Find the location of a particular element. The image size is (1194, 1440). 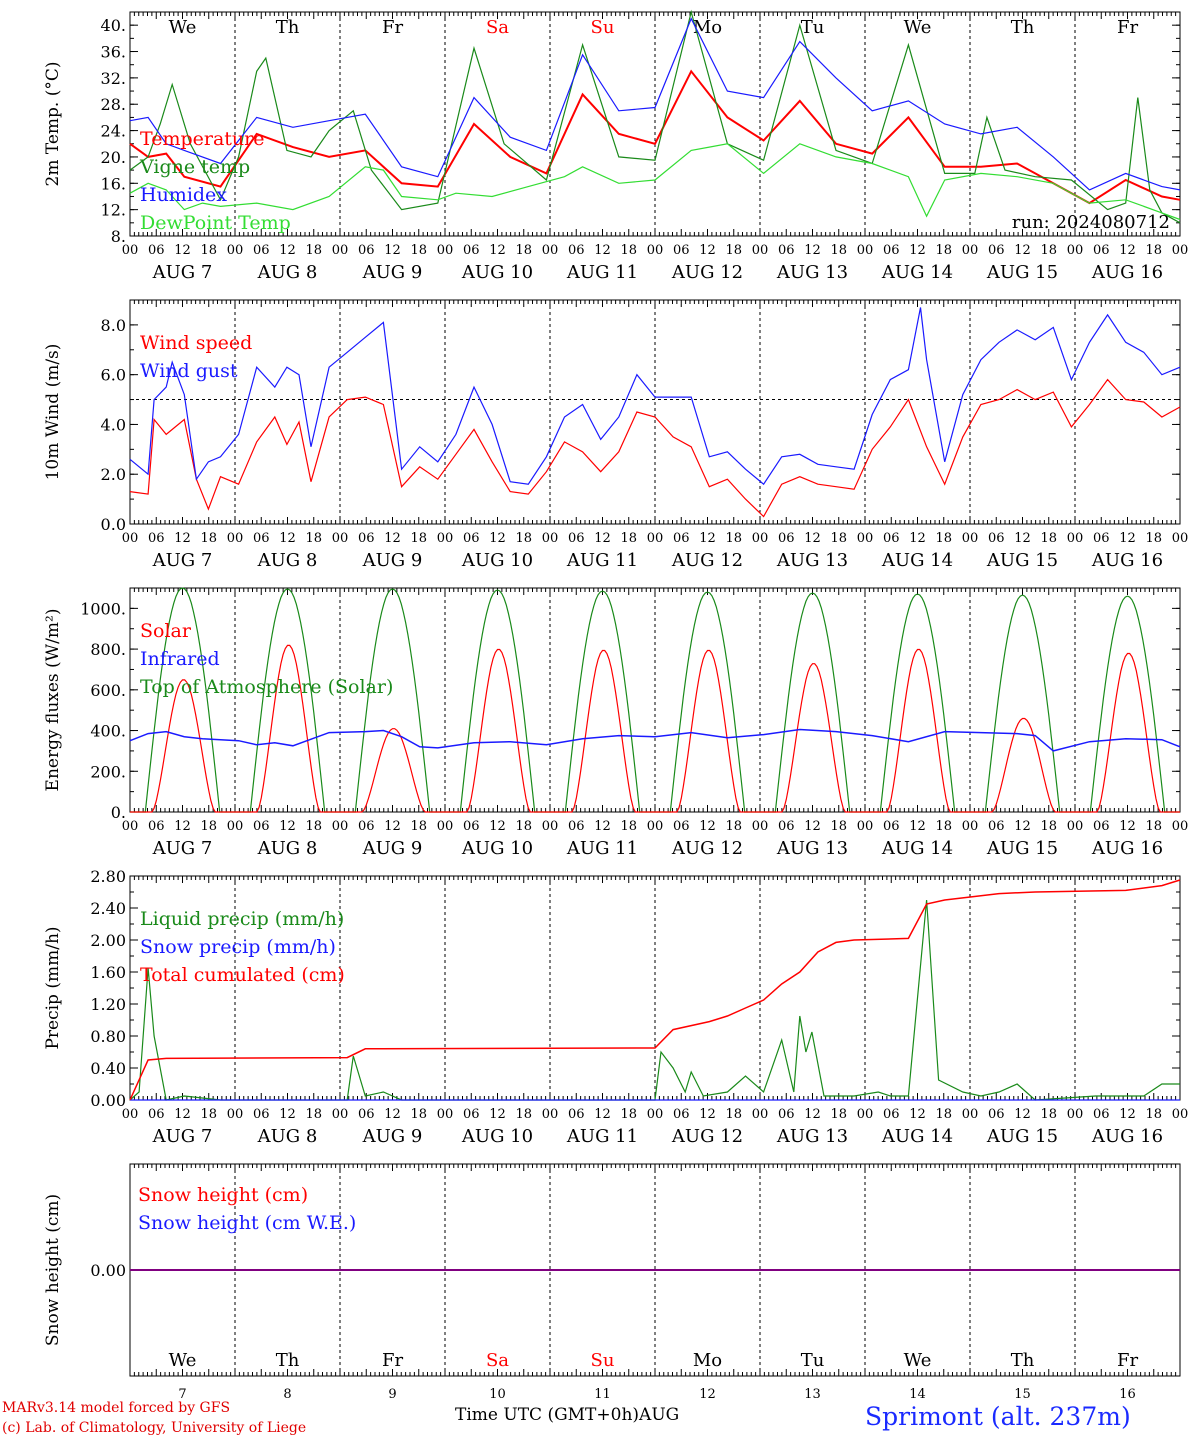

y-tick-label: 200. is located at coordinates (108, 771).